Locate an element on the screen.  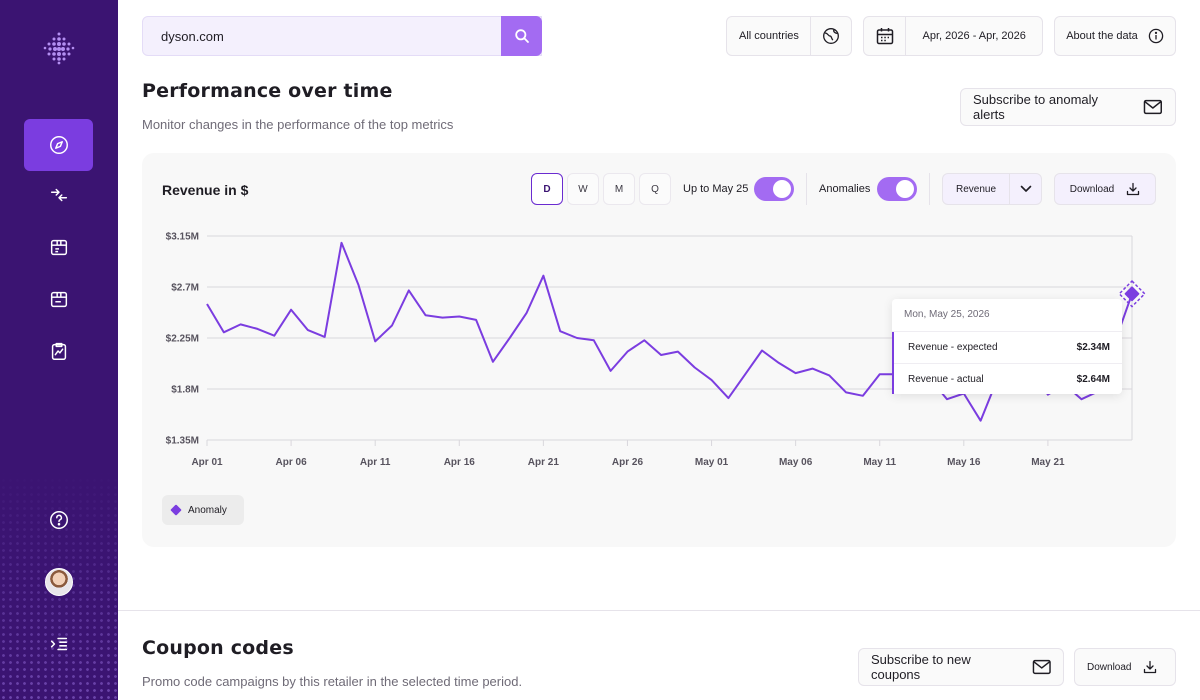
x-tick-label: Apr 16 is located at coordinates (460, 462).